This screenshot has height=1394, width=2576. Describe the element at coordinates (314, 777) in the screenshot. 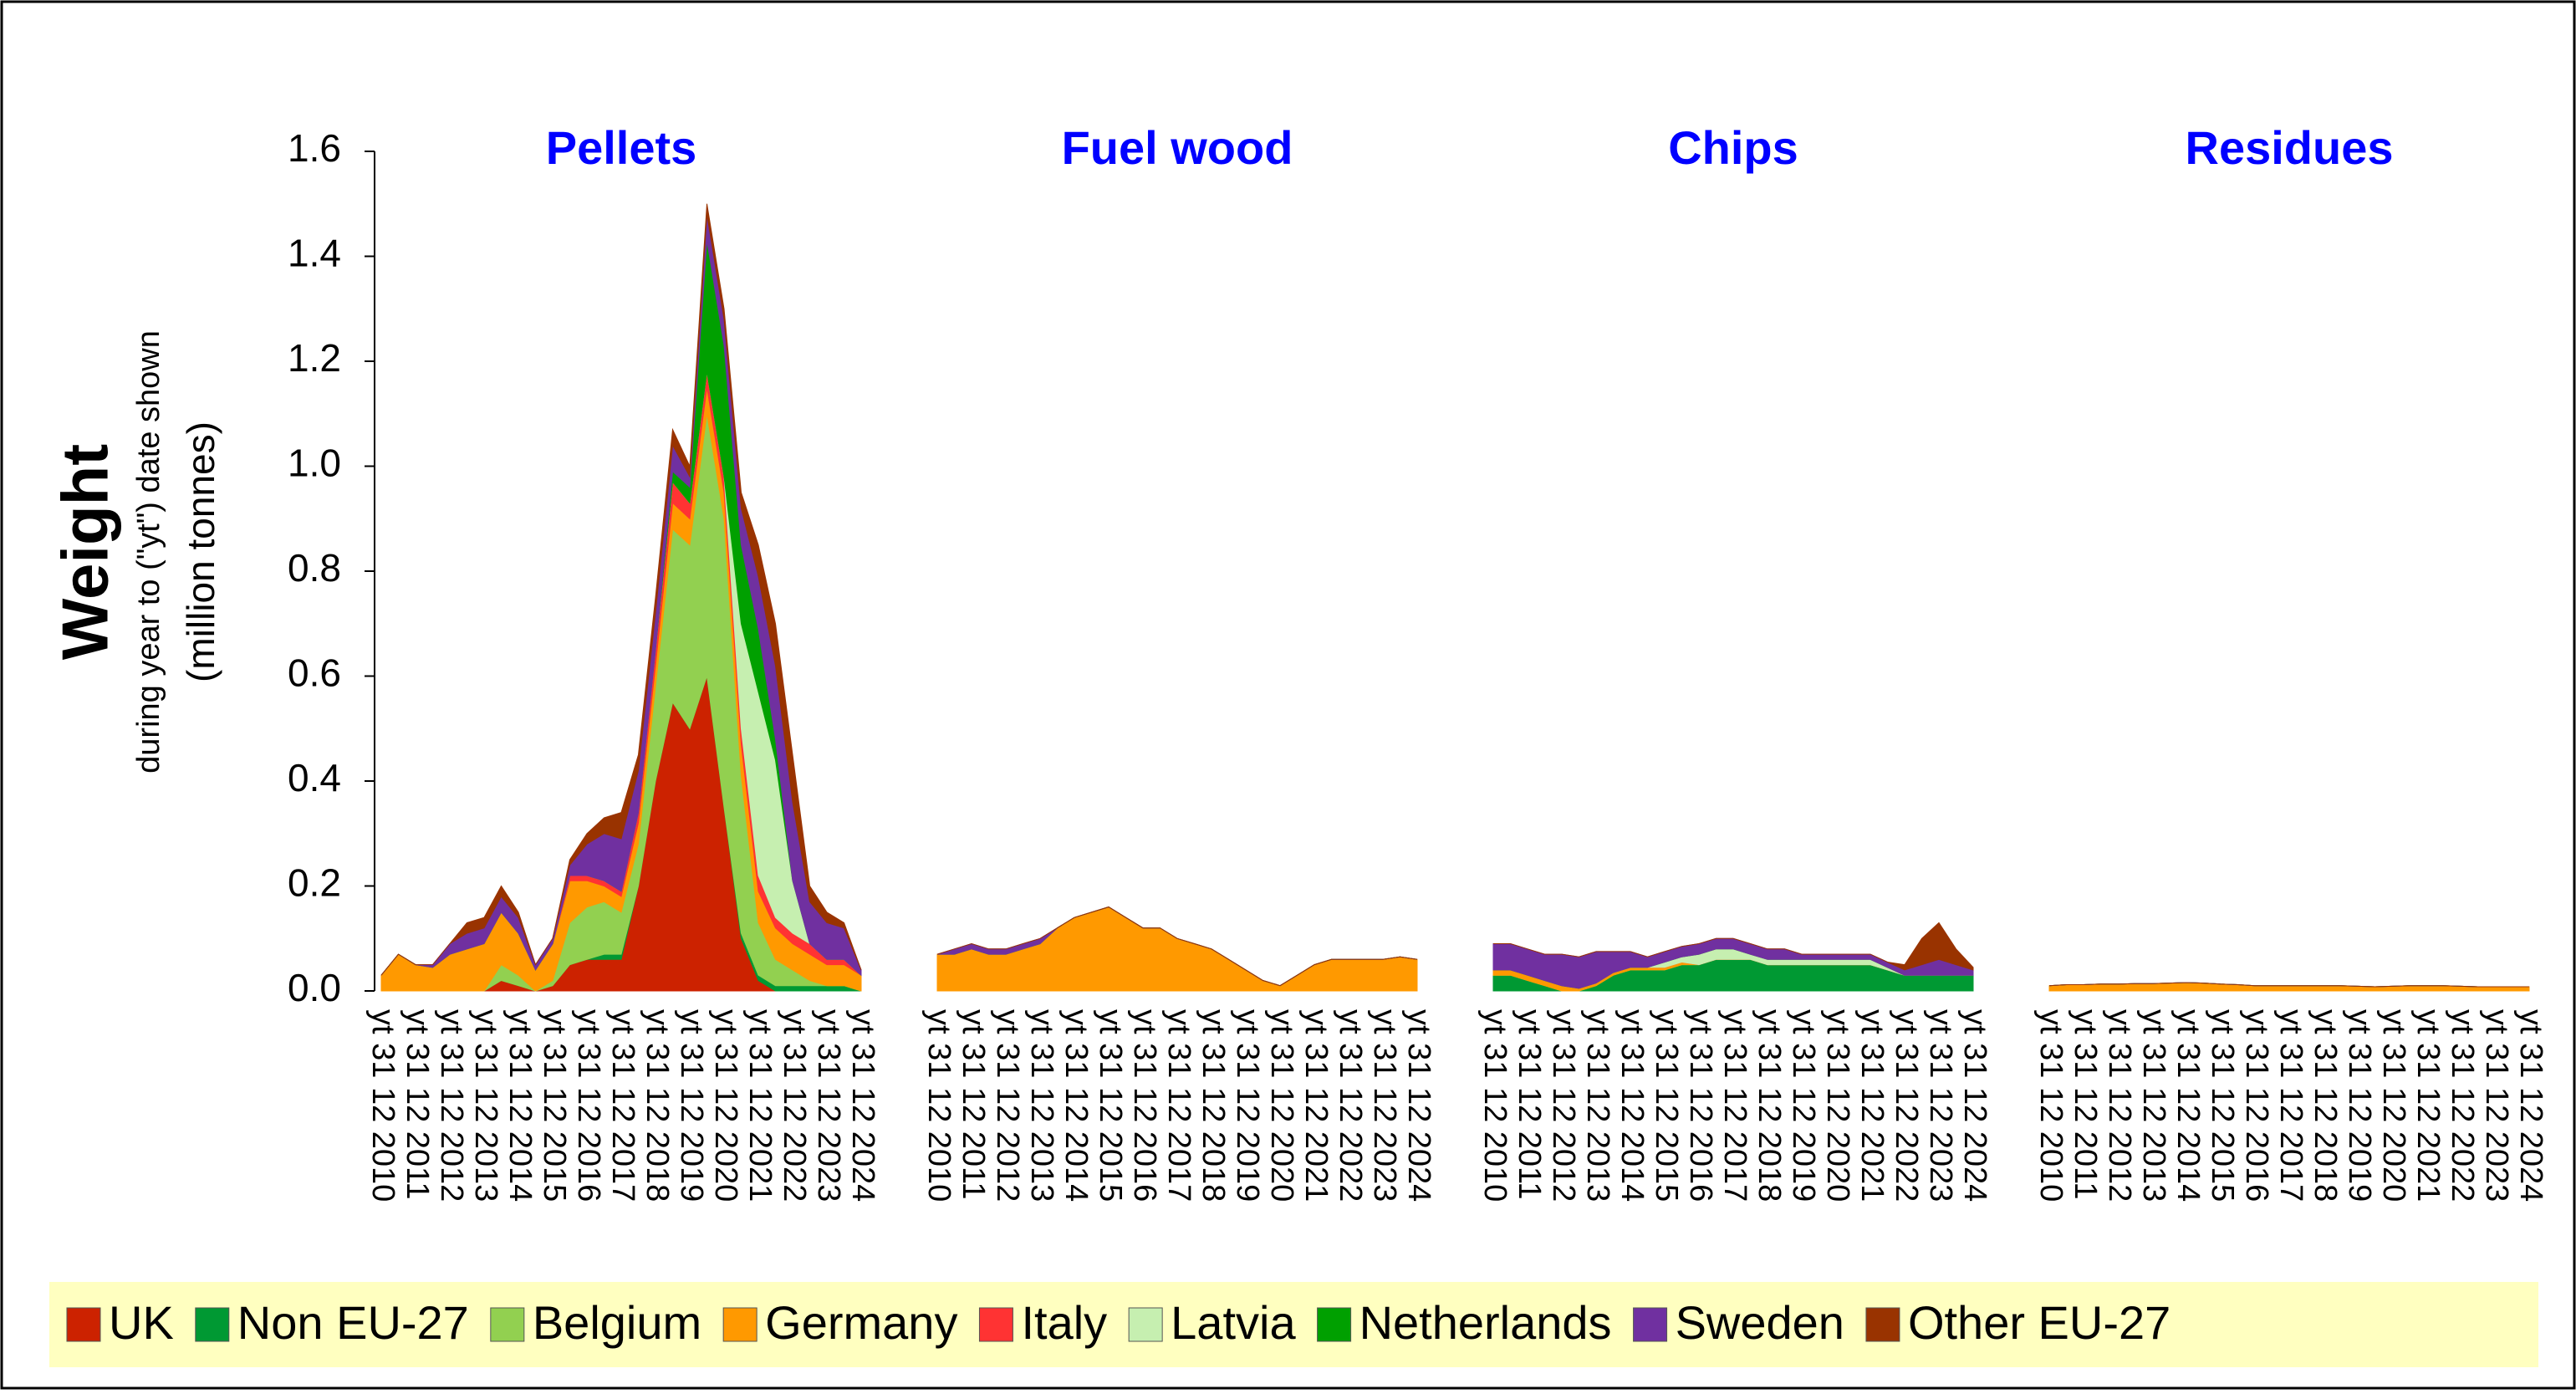

I see `y-tick-label: 0.4` at that location.